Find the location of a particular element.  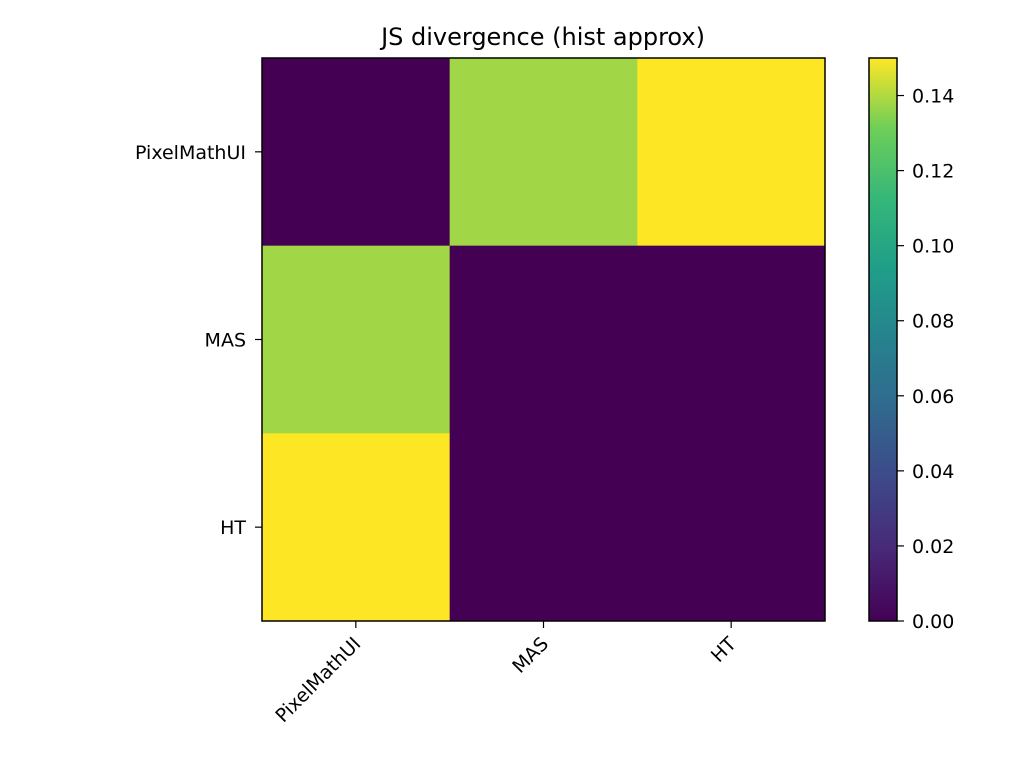

colorbar-tick-label: 0.00 is located at coordinates (933, 622).